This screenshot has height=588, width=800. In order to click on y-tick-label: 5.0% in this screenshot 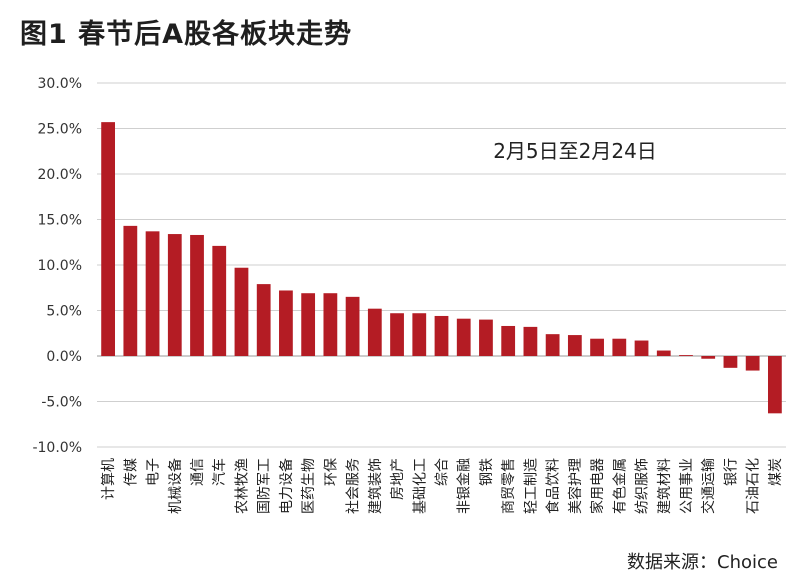, I will do `click(64, 312)`.